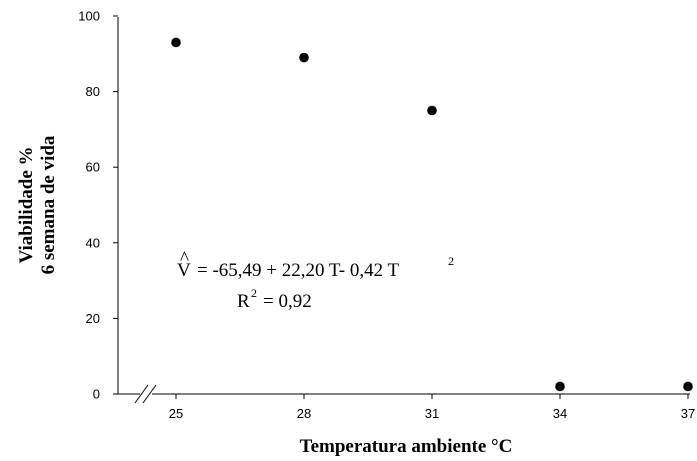  What do you see at coordinates (176, 413) in the screenshot?
I see `x-tick-label: 25` at bounding box center [176, 413].